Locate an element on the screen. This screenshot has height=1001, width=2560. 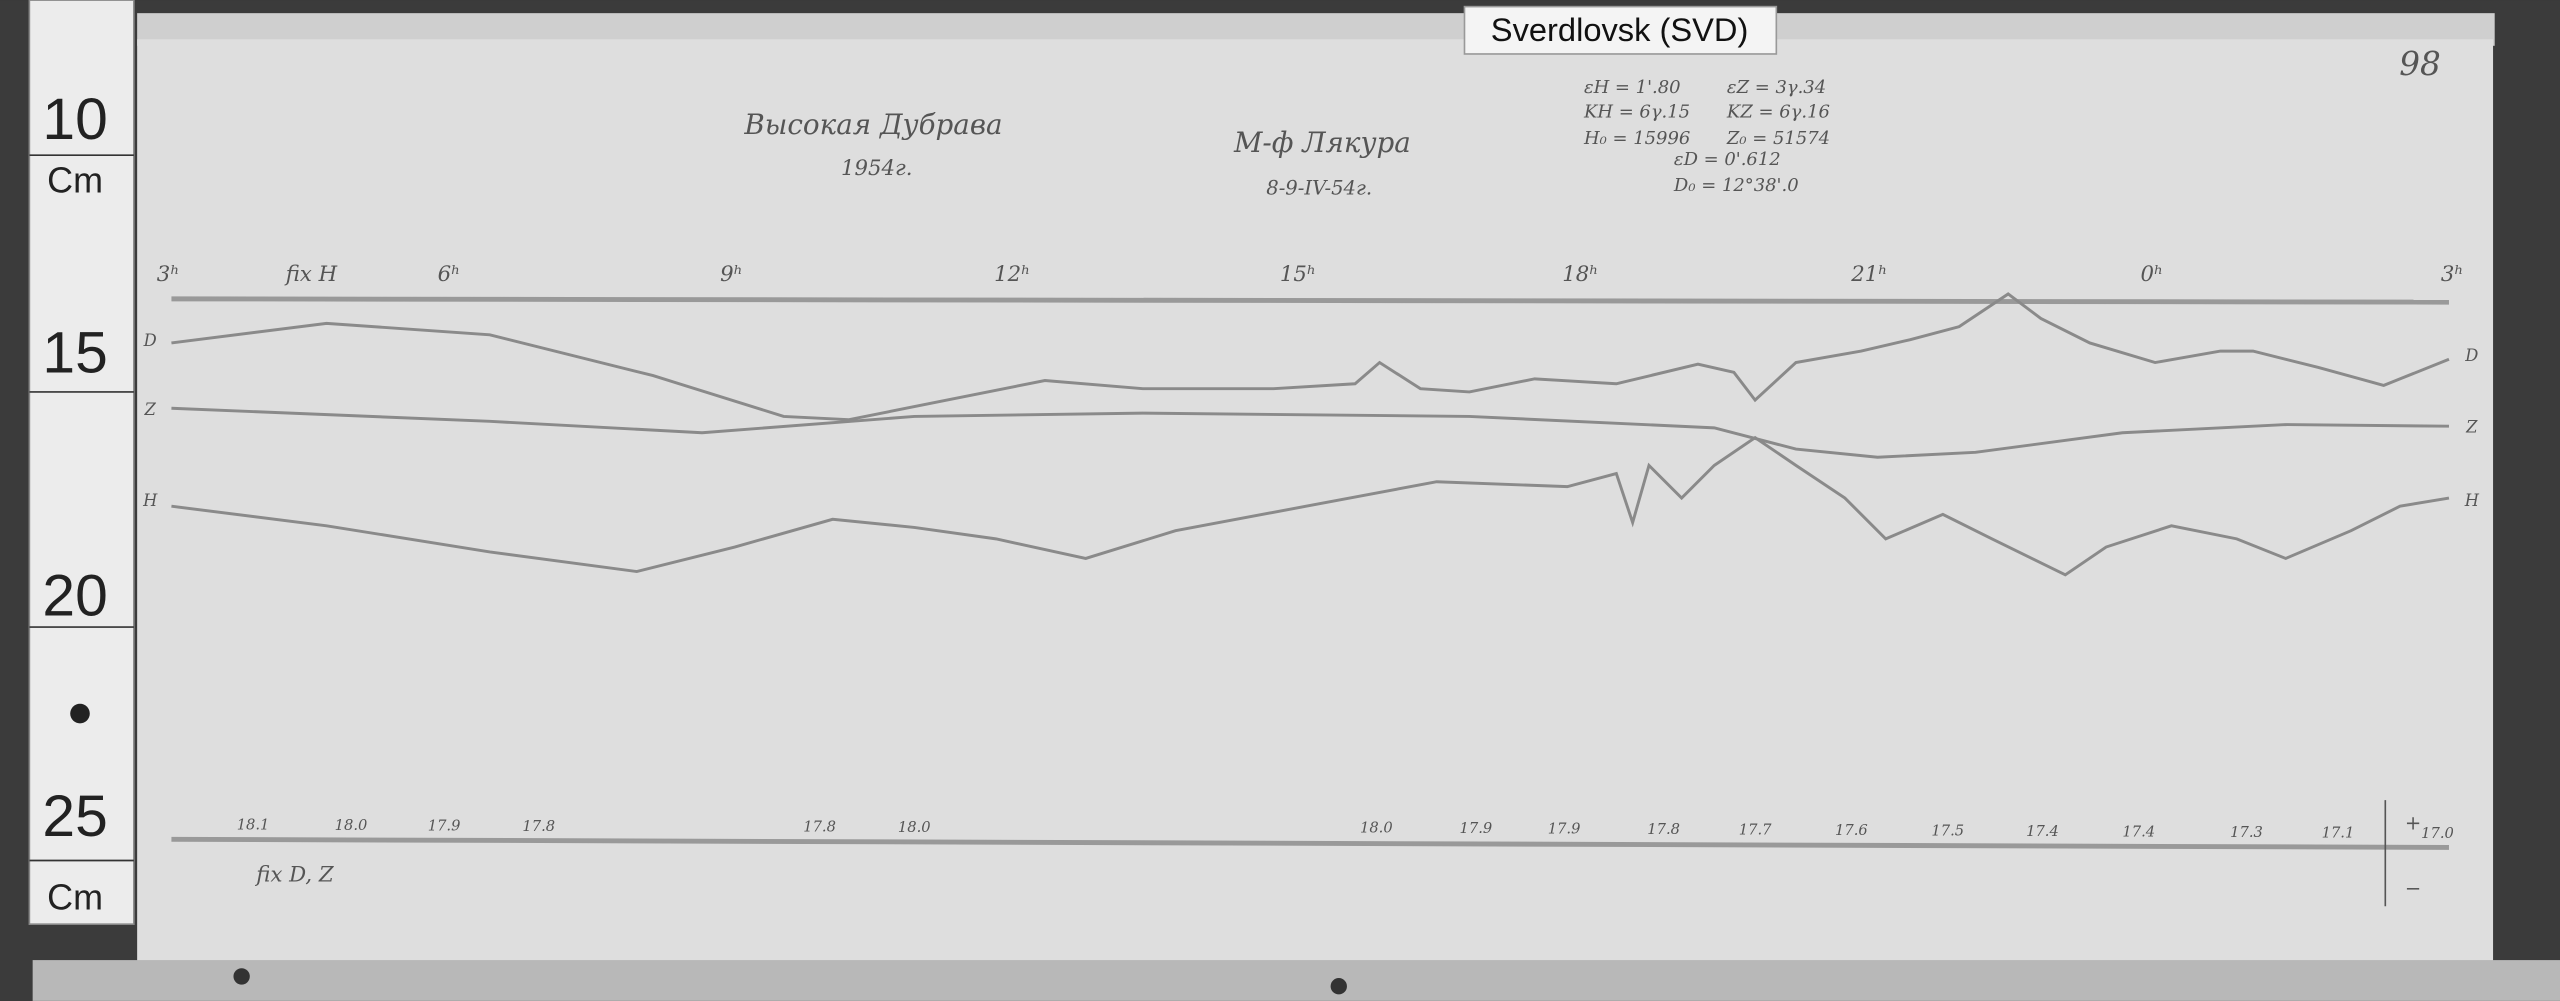
constant: KZ = 6γ.16 is located at coordinates (1778, 112).